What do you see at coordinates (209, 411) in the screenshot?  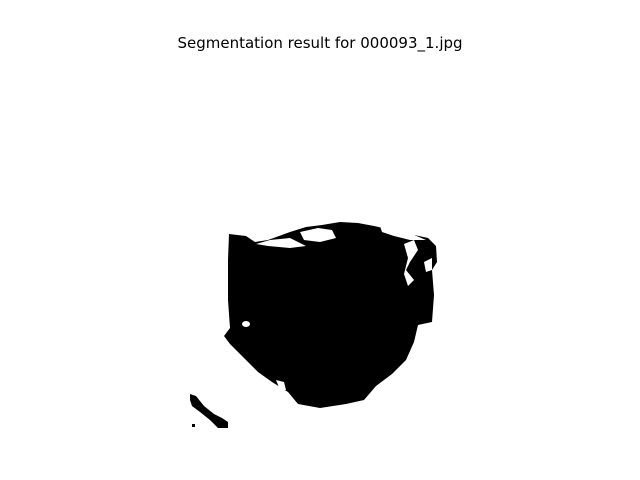 I see `mask-object-bottom-left` at bounding box center [209, 411].